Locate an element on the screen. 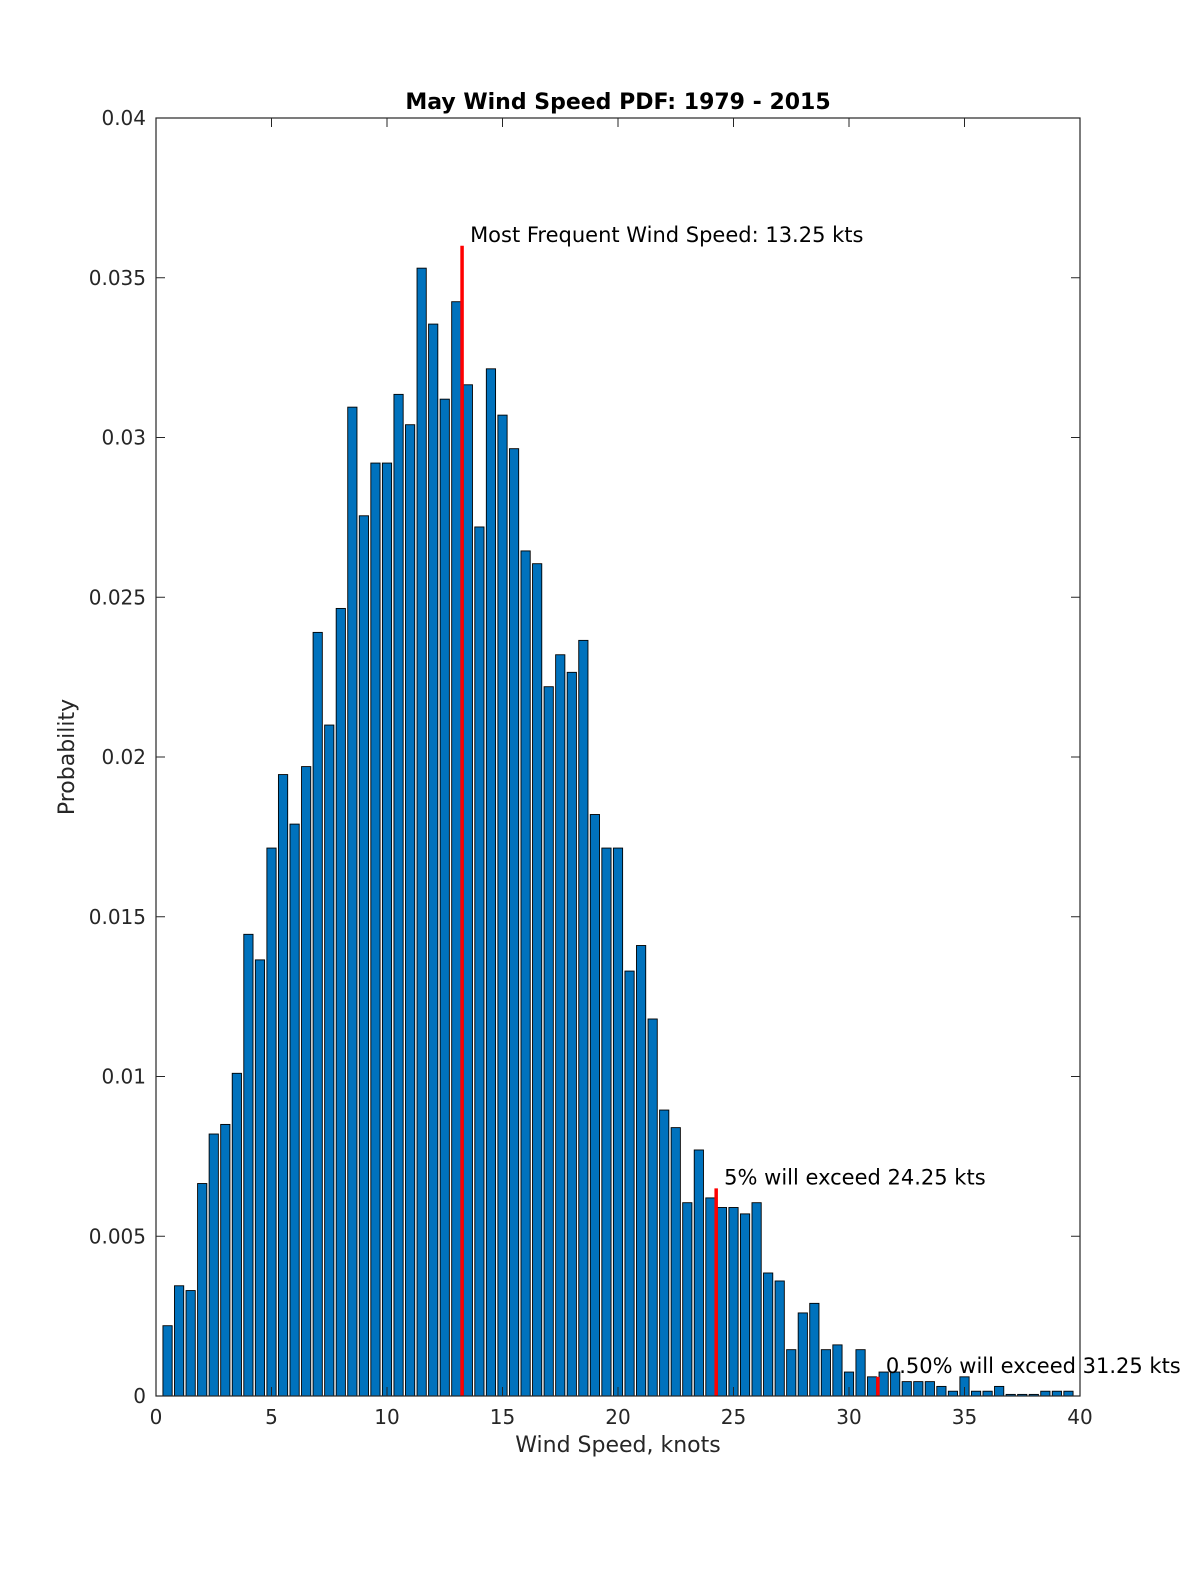  annotation-label: Most Frequent Wind Speed: 13.25 kts is located at coordinates (666, 235).